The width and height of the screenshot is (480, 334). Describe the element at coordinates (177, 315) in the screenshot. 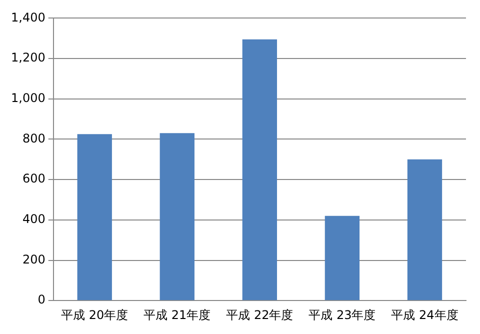

I see `x-tick-label: 平成 21年度` at that location.